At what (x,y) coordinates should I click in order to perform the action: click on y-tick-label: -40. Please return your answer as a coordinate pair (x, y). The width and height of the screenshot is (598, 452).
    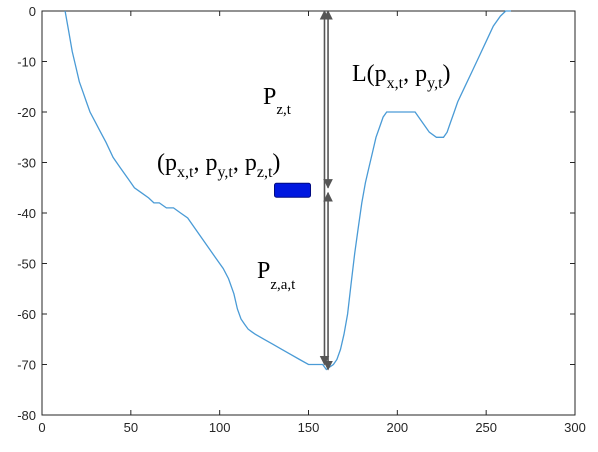
    Looking at the image, I should click on (26, 213).